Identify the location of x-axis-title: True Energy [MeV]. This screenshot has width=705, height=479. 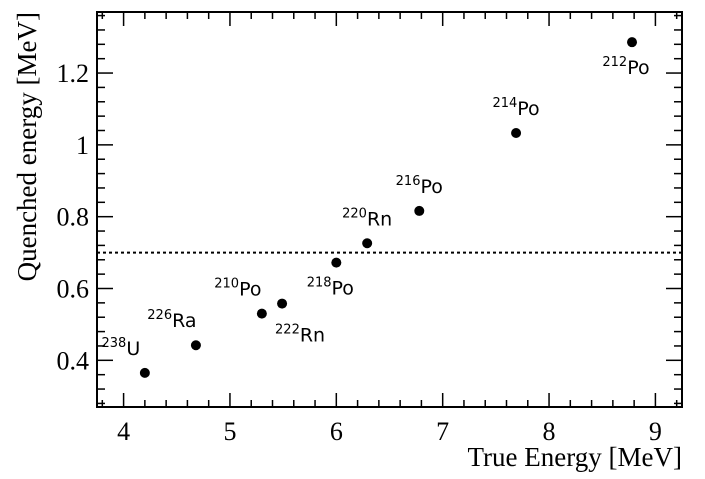
(575, 457).